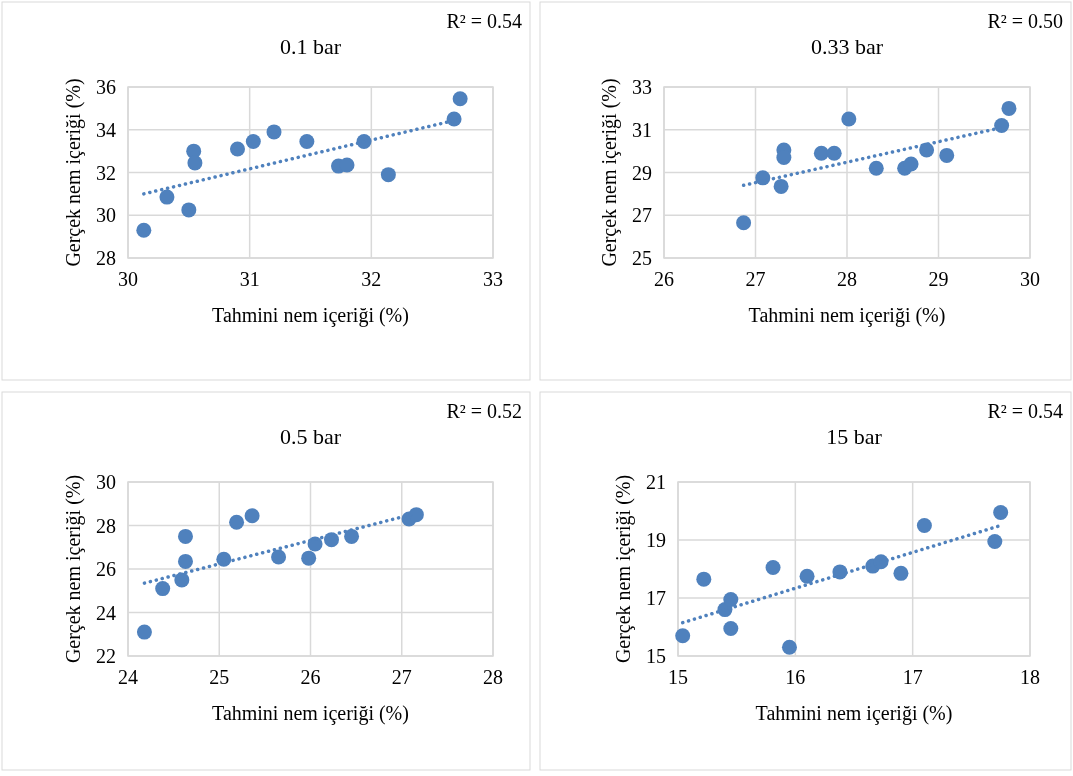  I want to click on x-tick-label: 16, so click(795, 677).